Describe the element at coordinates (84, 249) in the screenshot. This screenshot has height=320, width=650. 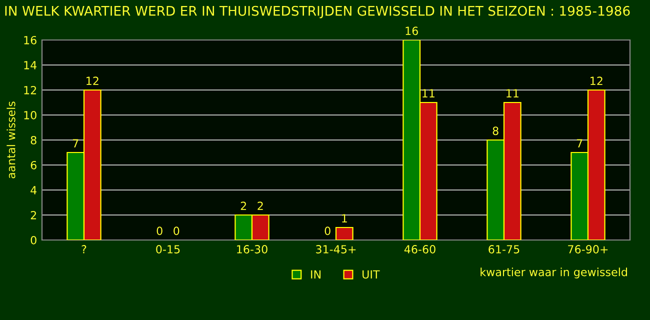
I see `x-tick-label: ?` at that location.